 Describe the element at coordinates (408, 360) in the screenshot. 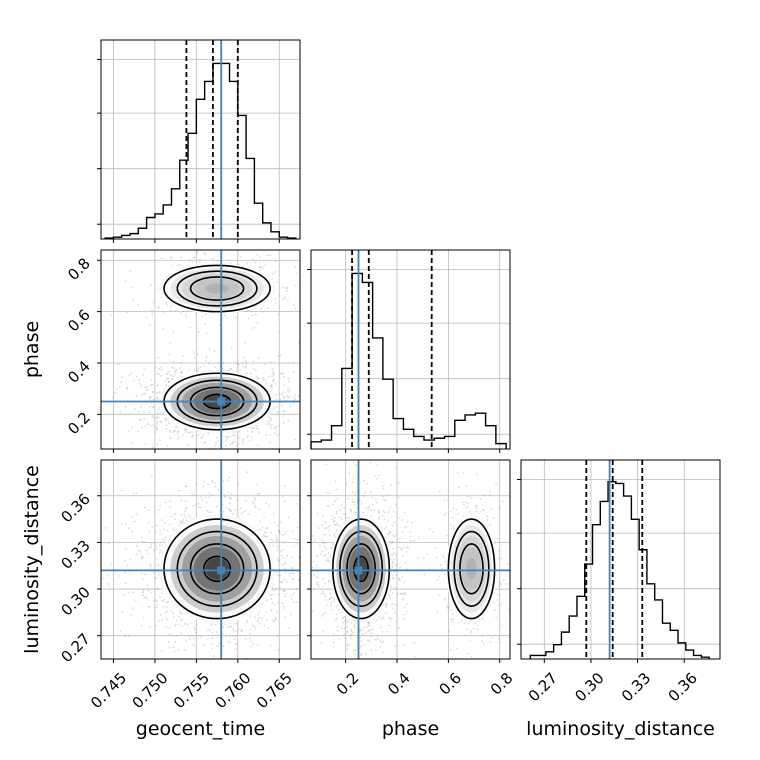

I see `histogram-step-phase` at that location.